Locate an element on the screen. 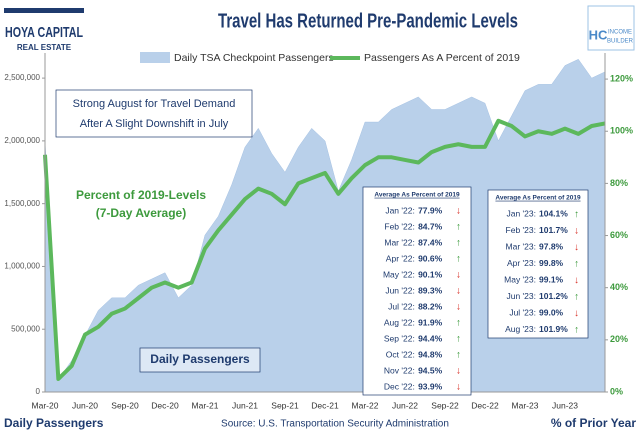 The image size is (640, 437). table-value: 87.4% is located at coordinates (430, 242).